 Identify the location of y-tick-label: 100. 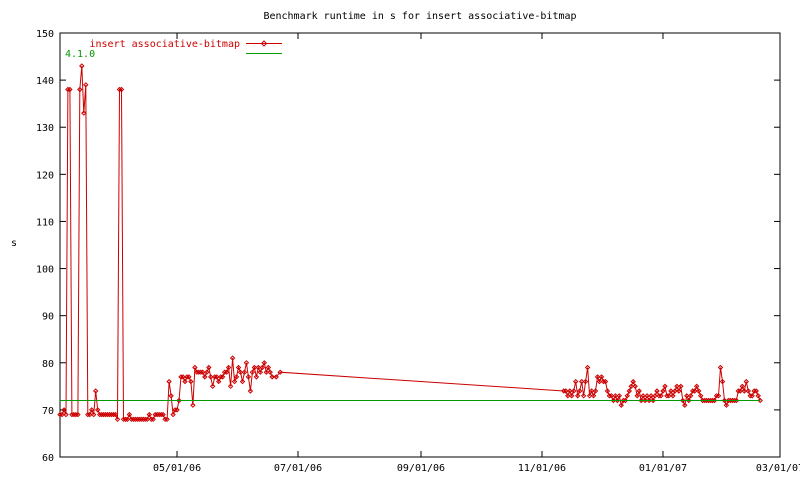
(45, 270).